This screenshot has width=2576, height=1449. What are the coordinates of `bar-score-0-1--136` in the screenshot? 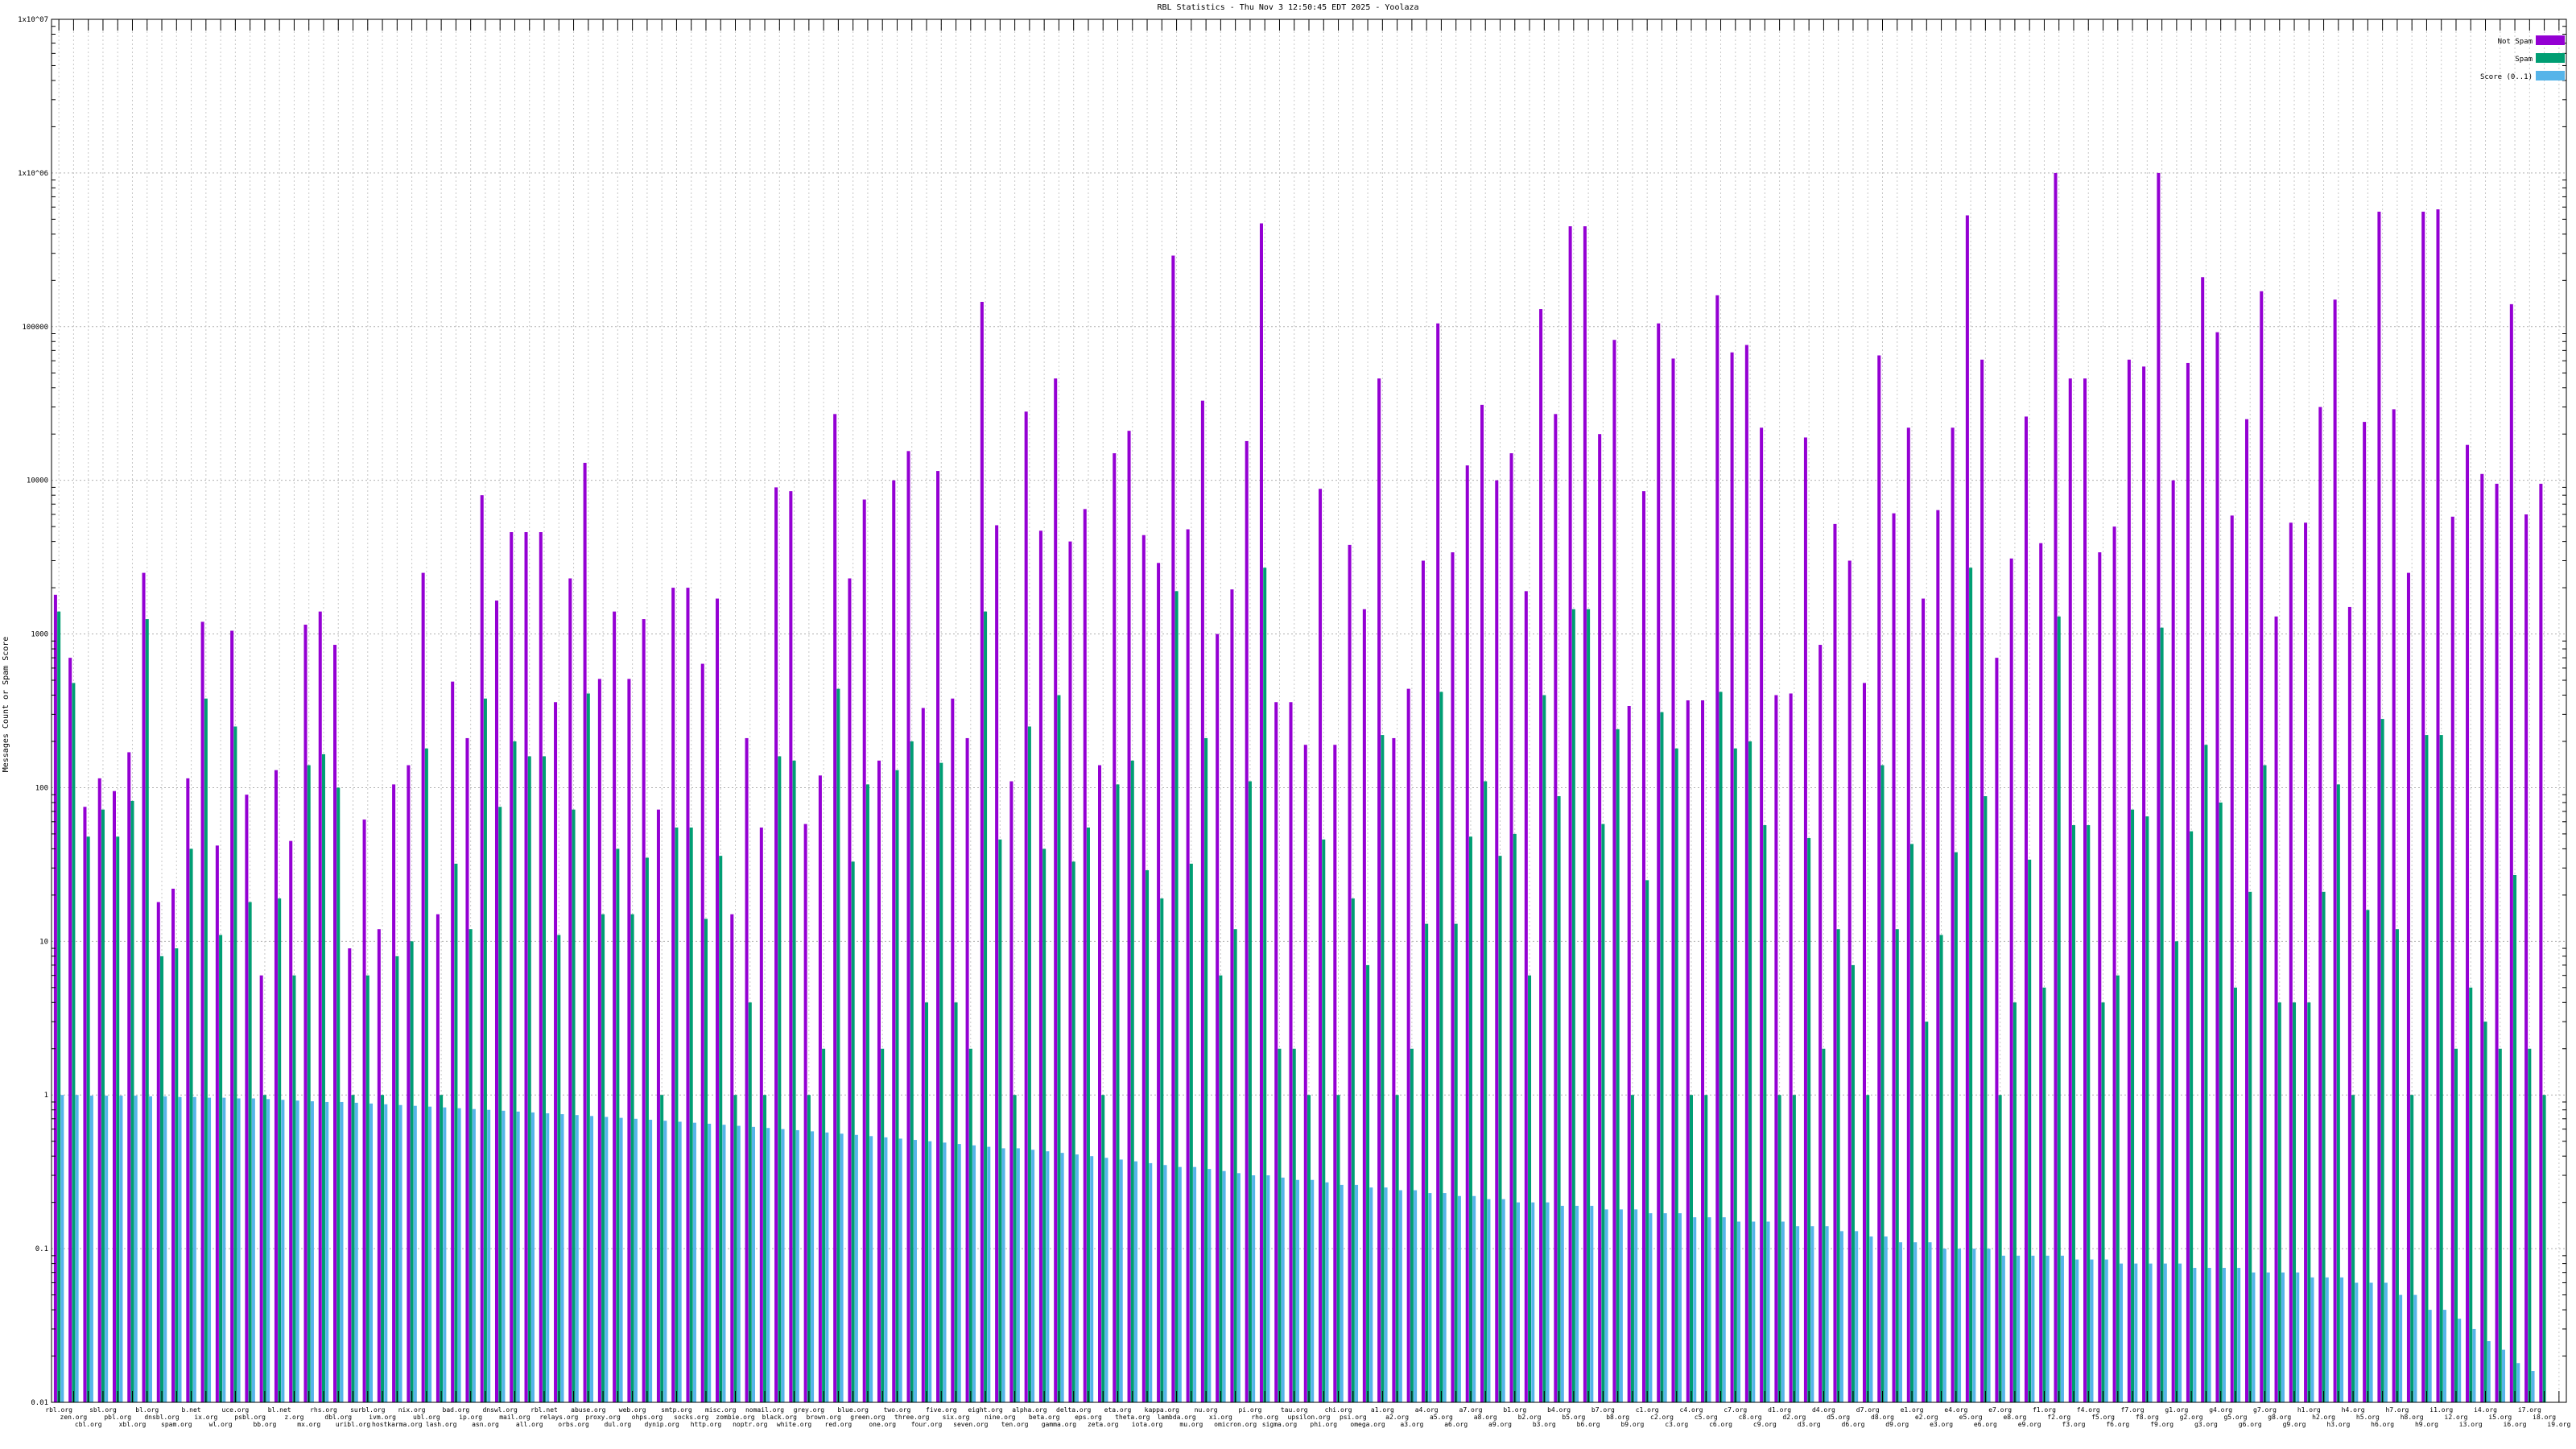 It's located at (2062, 1328).